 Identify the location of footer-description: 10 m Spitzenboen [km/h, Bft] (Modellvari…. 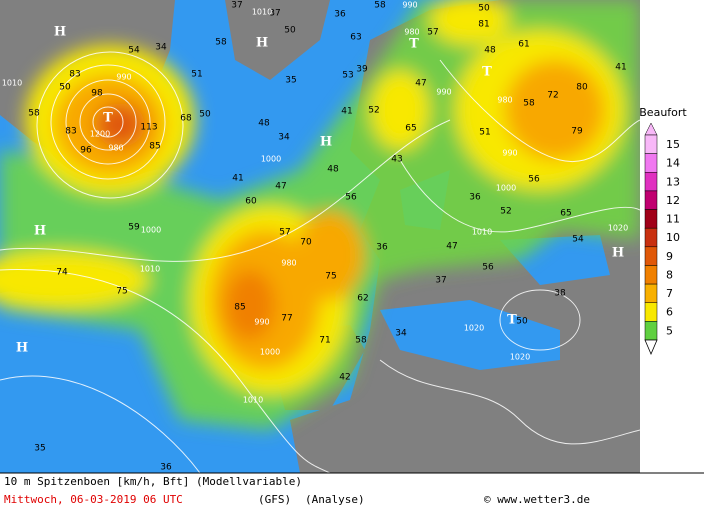
(153, 481).